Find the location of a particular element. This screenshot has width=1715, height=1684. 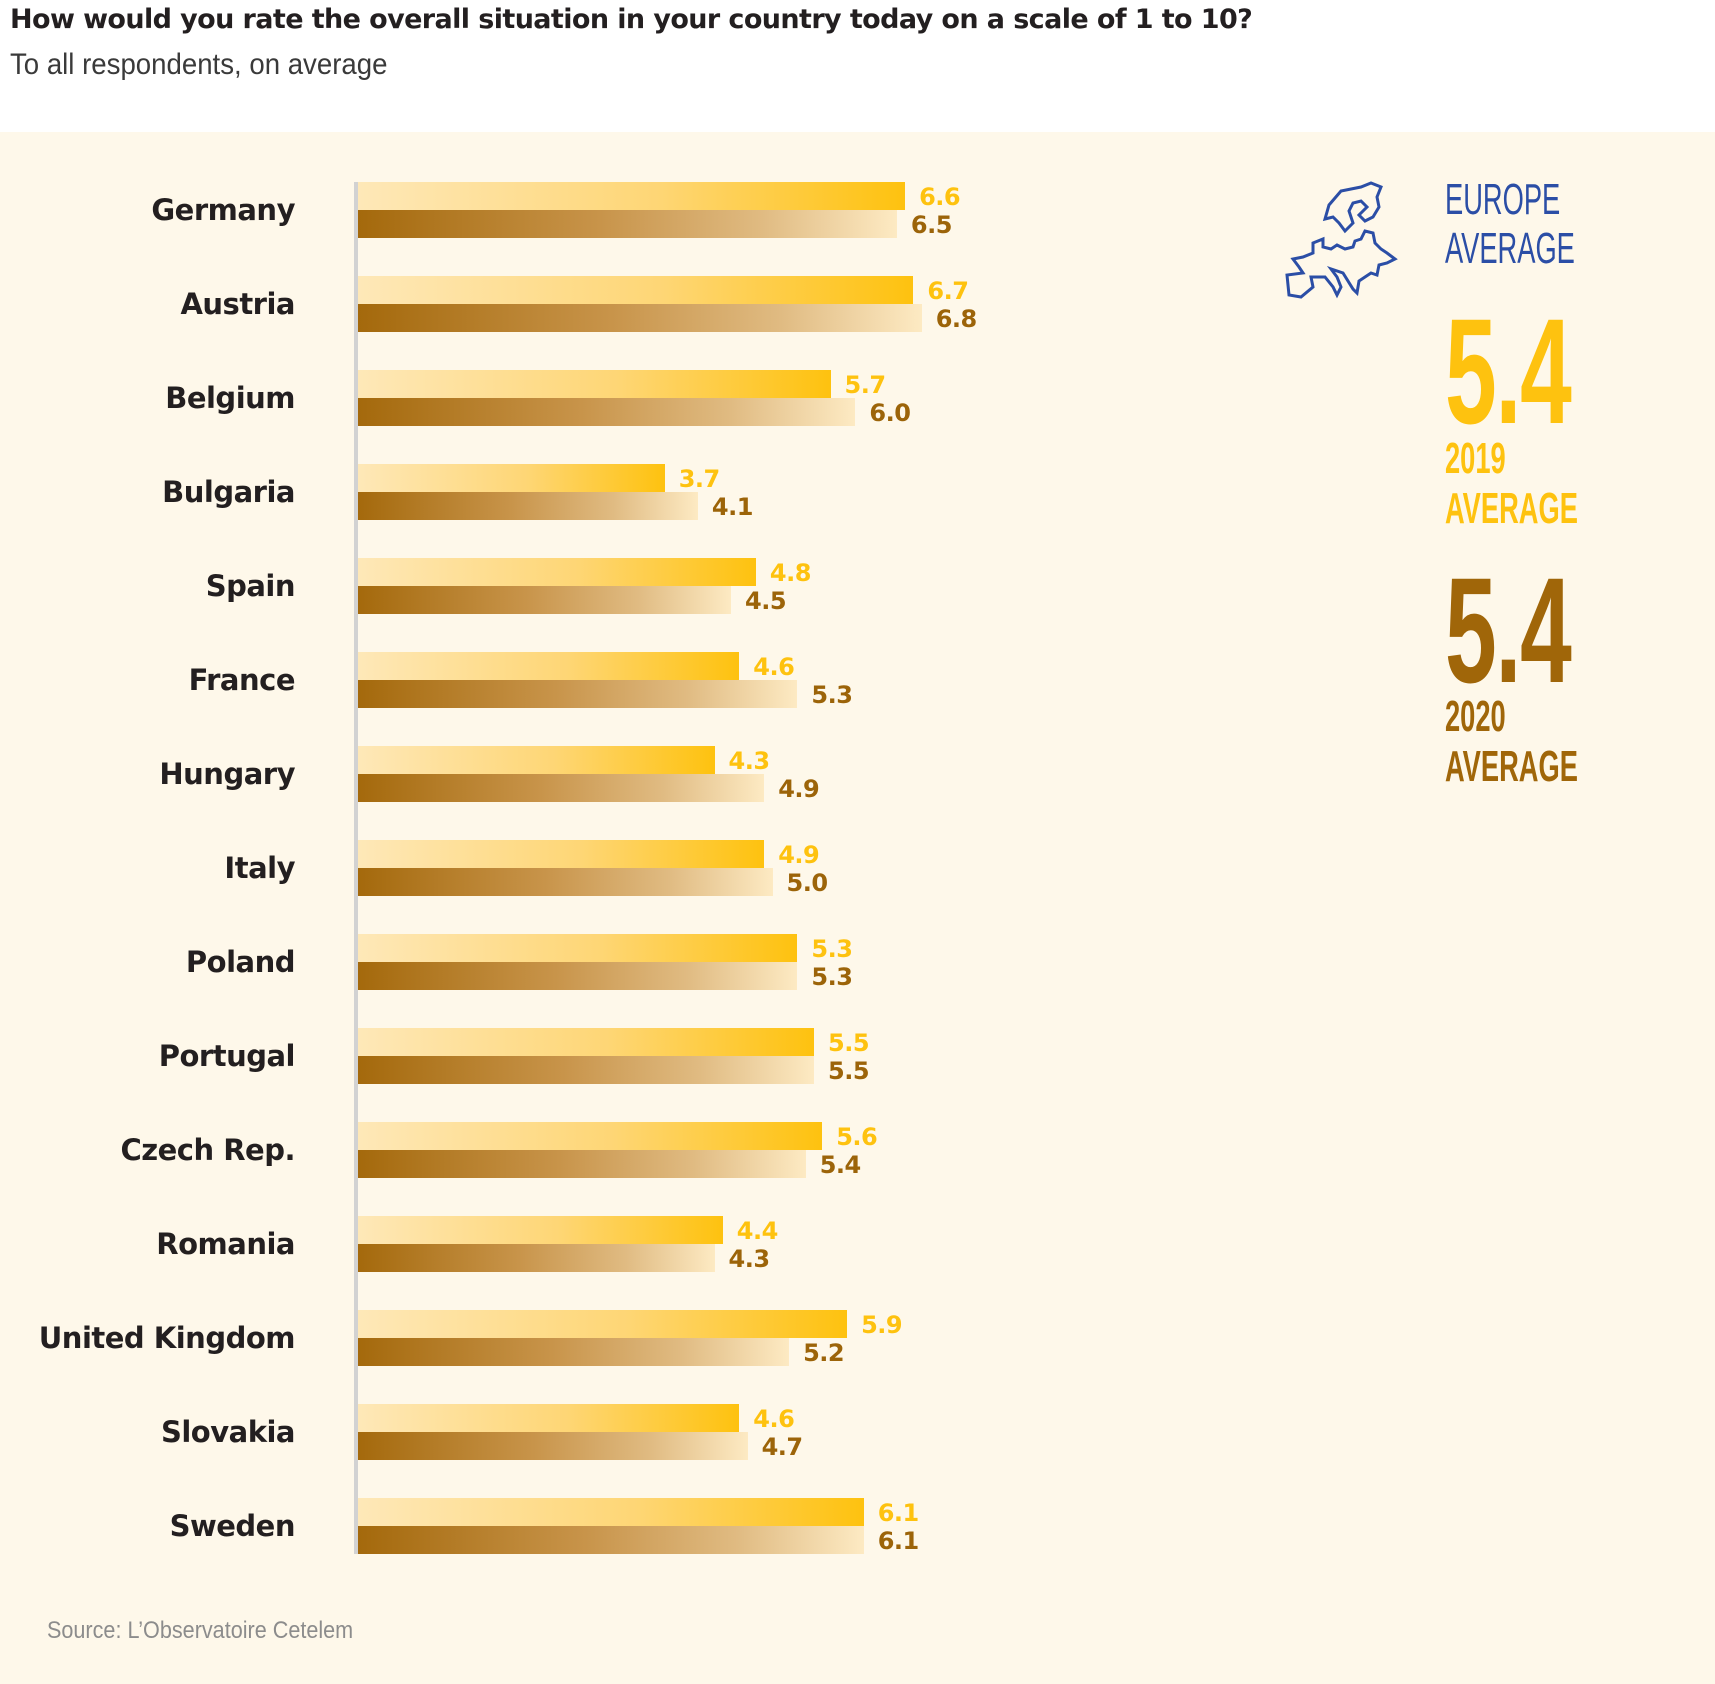

average-2020-value: 5.4 is located at coordinates (1508, 630).